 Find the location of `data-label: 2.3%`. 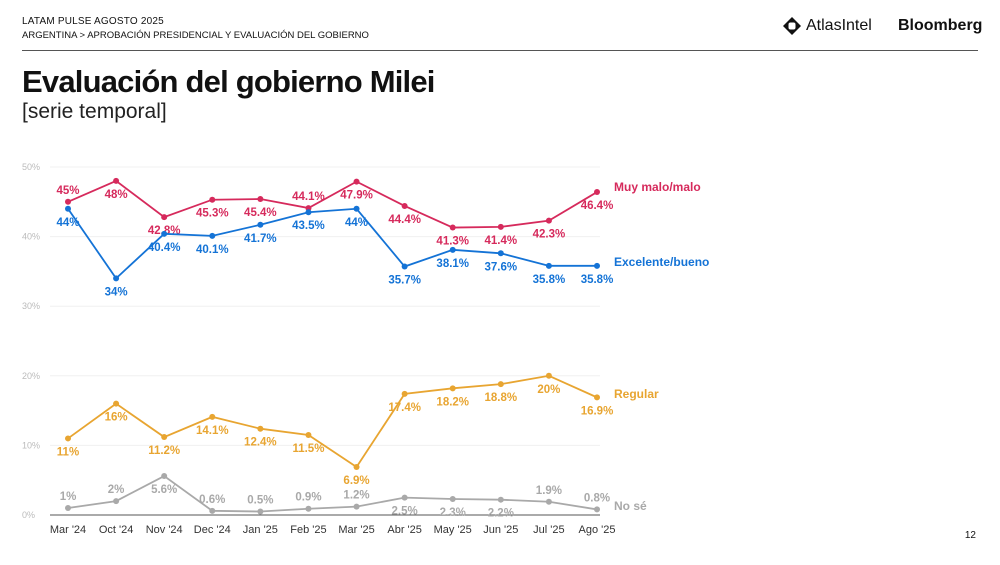

data-label: 2.3% is located at coordinates (453, 513).